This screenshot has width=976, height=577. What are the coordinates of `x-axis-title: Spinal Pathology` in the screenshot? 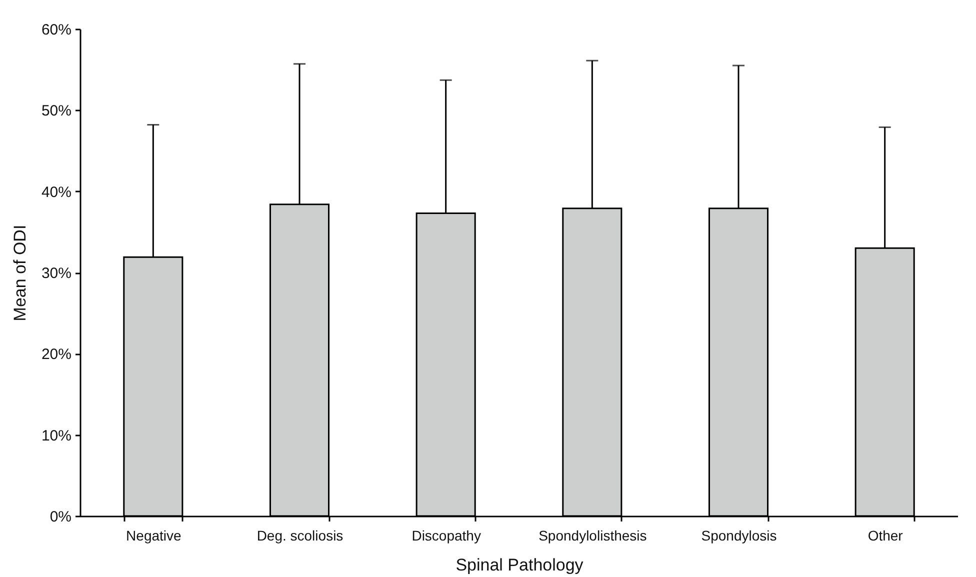 It's located at (520, 565).